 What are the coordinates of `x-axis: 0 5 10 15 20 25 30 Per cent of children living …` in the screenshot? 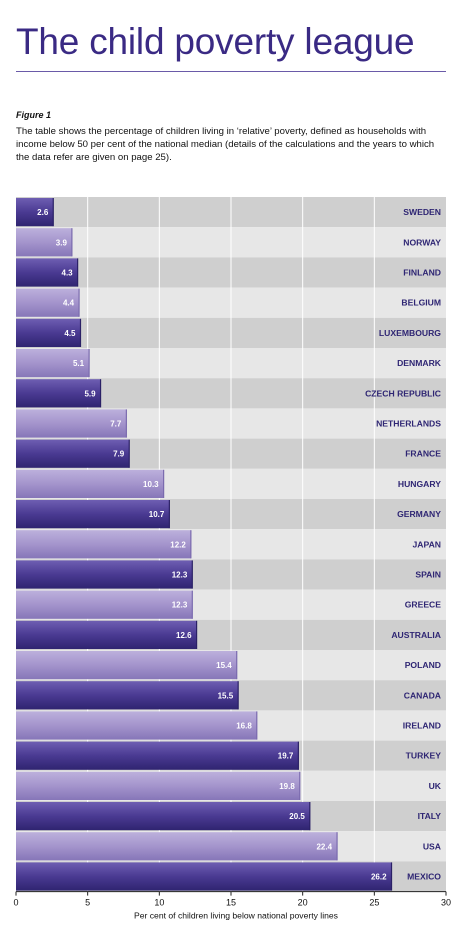 It's located at (232, 906).